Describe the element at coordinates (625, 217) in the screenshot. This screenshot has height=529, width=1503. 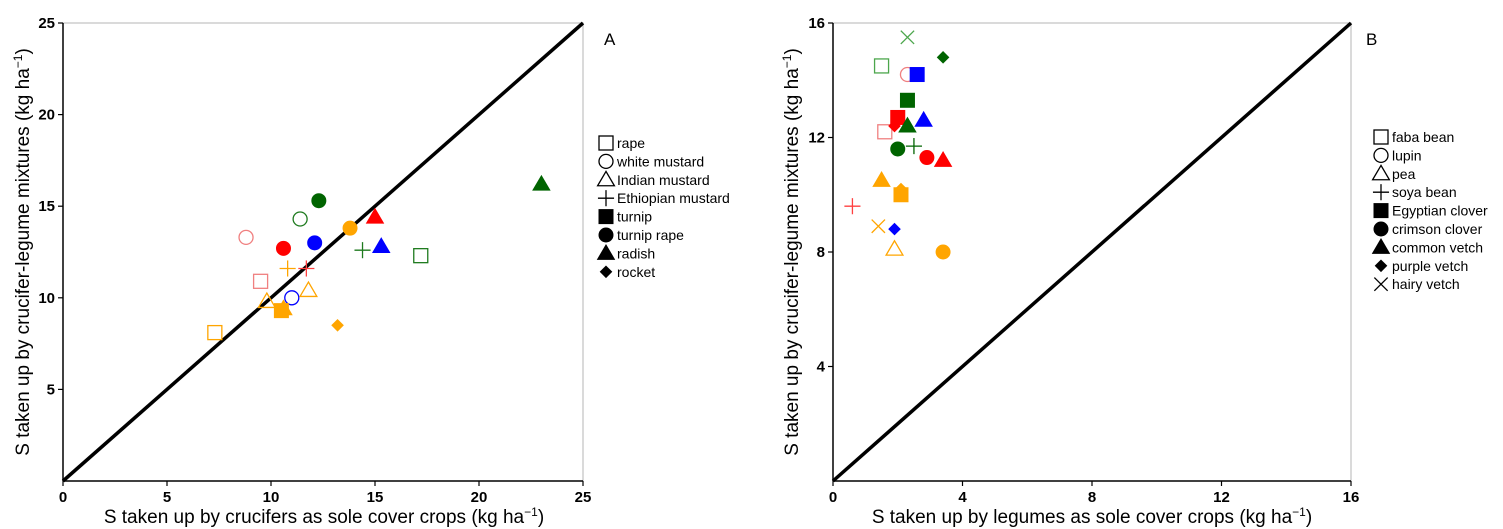
I see `legend-item: turnip` at that location.